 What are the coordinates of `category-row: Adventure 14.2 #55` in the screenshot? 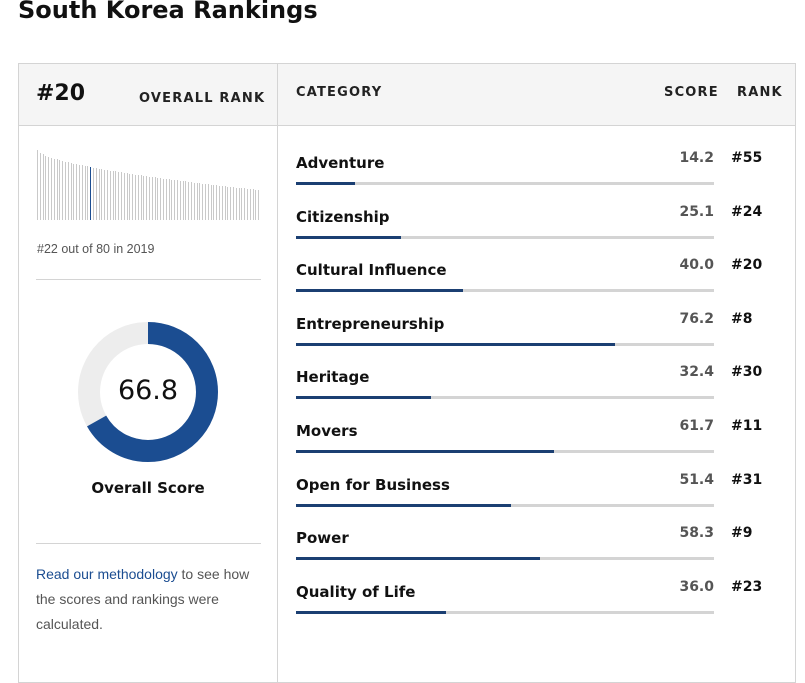 It's located at (546, 179).